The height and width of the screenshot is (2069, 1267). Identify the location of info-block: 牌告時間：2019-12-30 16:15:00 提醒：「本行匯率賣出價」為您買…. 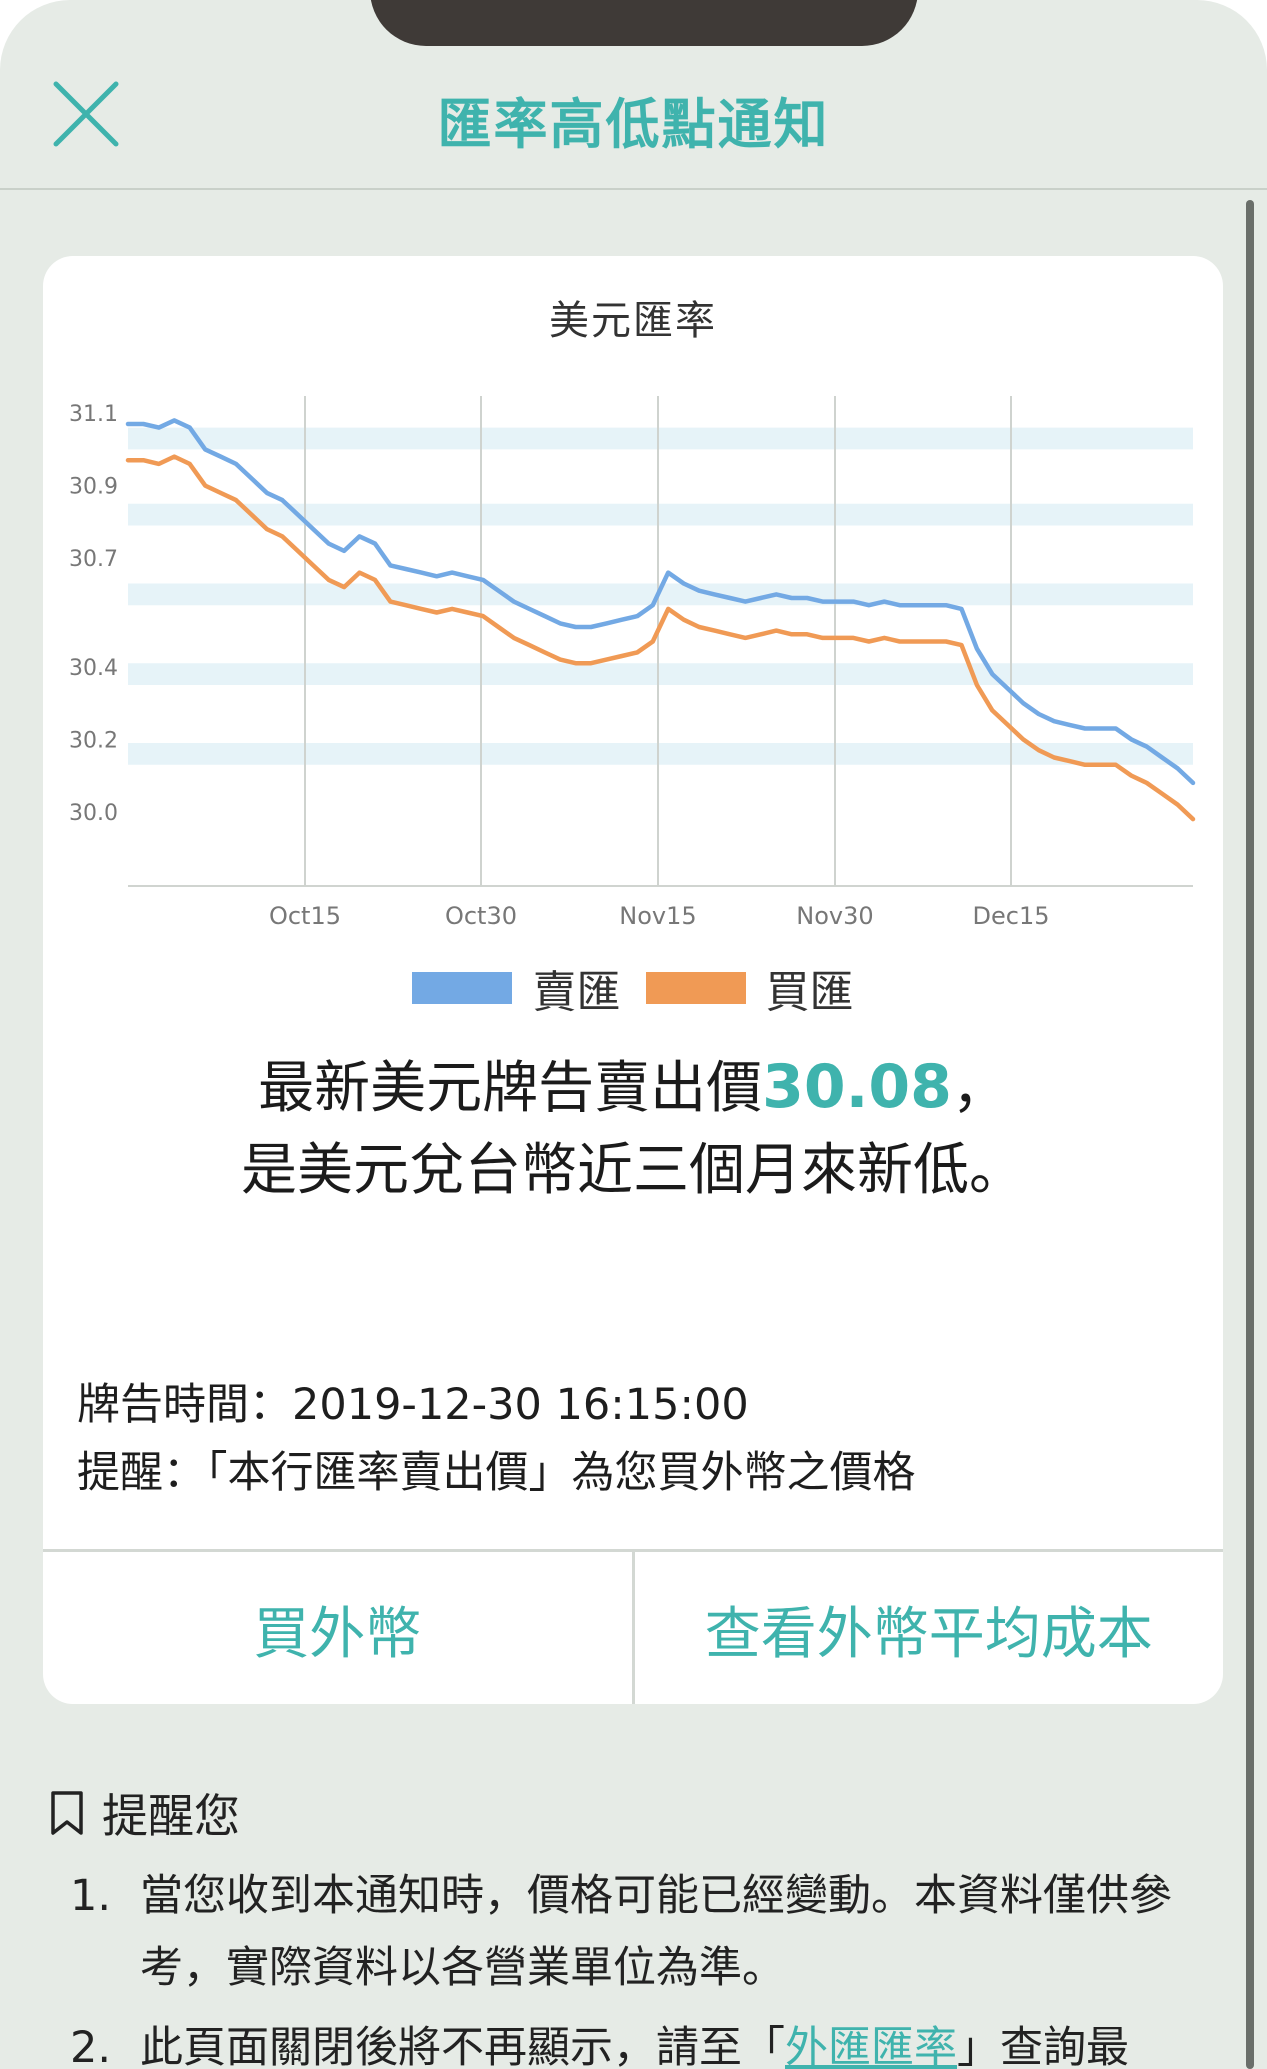
(496, 1439).